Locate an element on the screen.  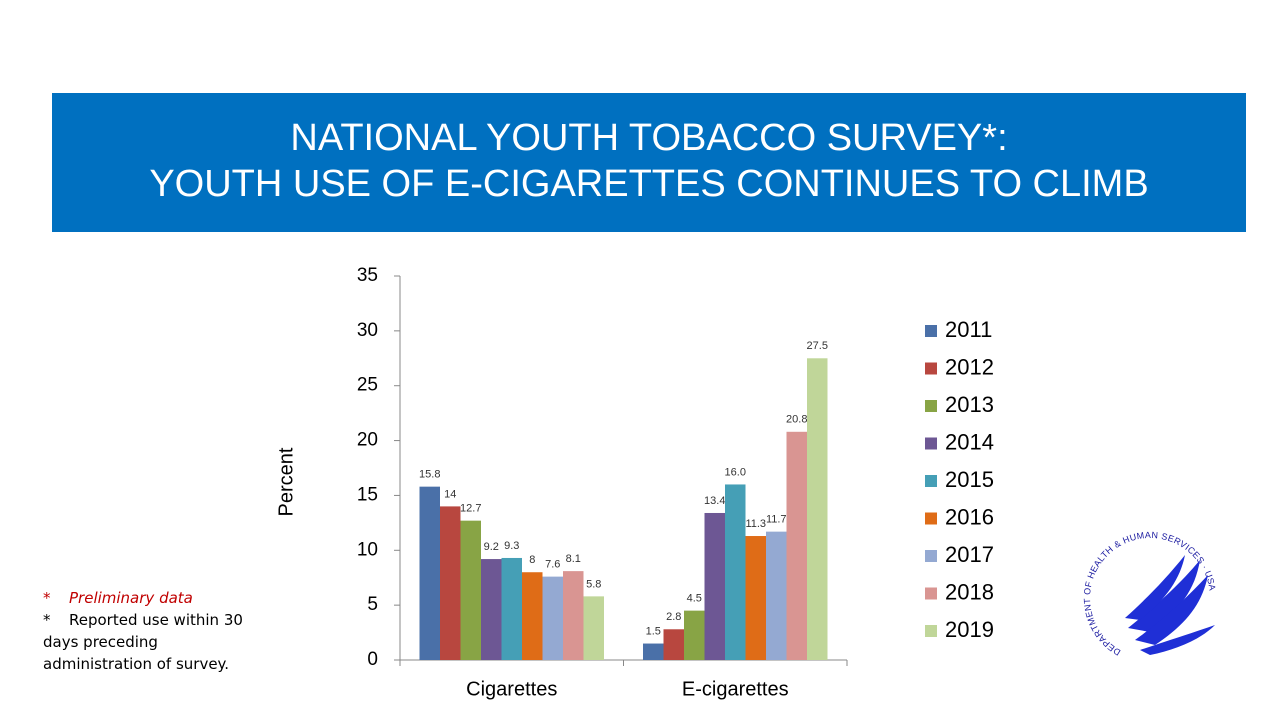
value-label: 13.4 is located at coordinates (714, 501).